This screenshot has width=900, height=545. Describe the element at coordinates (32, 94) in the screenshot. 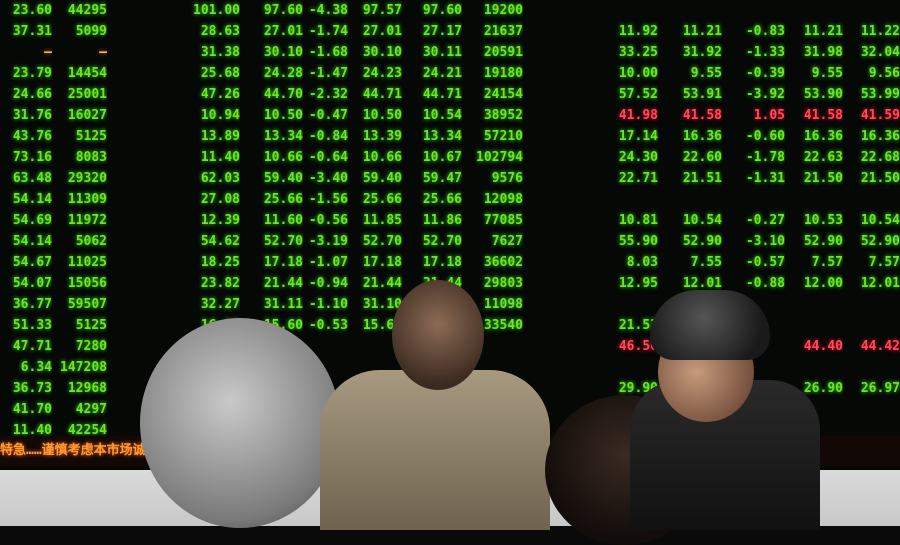

I see `quote-cell: 24.66` at that location.